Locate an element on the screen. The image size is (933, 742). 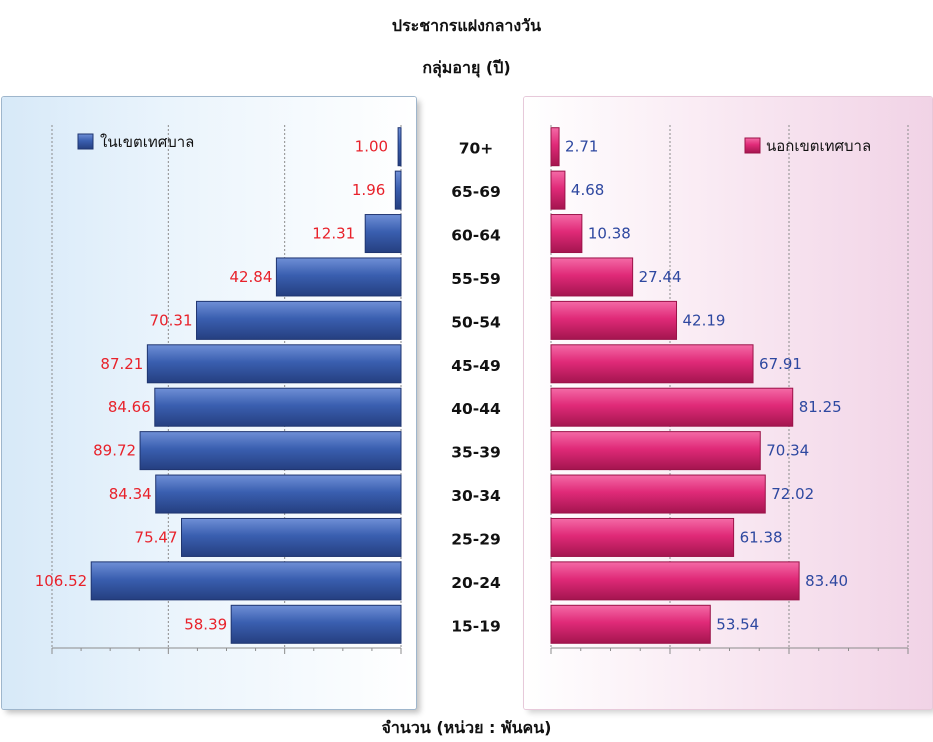
right-value-label: 4.68 is located at coordinates (587, 190).